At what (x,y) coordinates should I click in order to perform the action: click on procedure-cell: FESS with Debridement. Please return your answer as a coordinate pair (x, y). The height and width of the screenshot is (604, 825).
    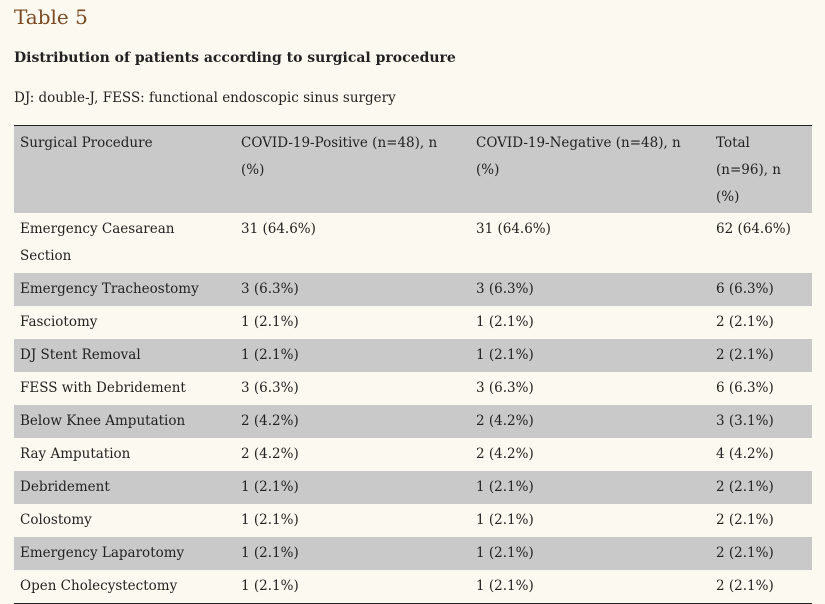
    Looking at the image, I should click on (103, 388).